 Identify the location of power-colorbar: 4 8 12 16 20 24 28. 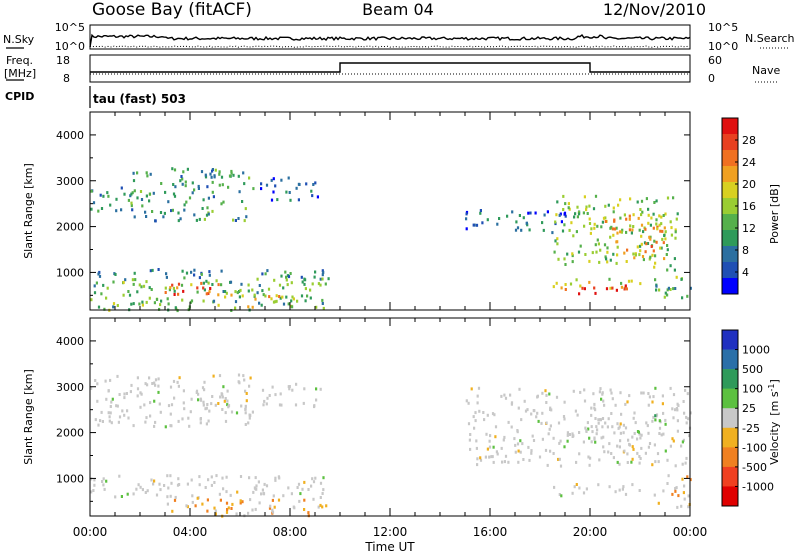
(738, 206).